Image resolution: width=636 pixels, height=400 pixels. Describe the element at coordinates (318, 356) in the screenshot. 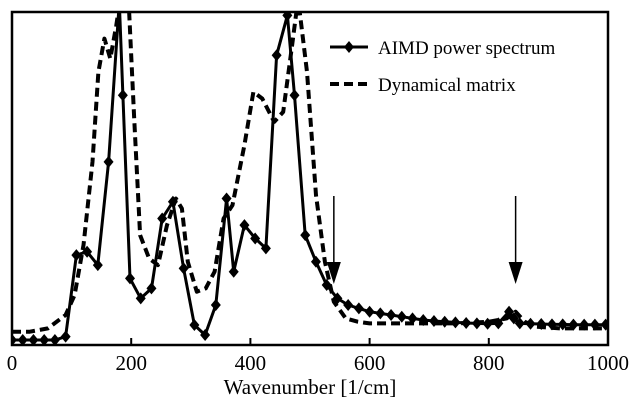

I see `x-axis: 0 200 400 600 800 1000` at that location.